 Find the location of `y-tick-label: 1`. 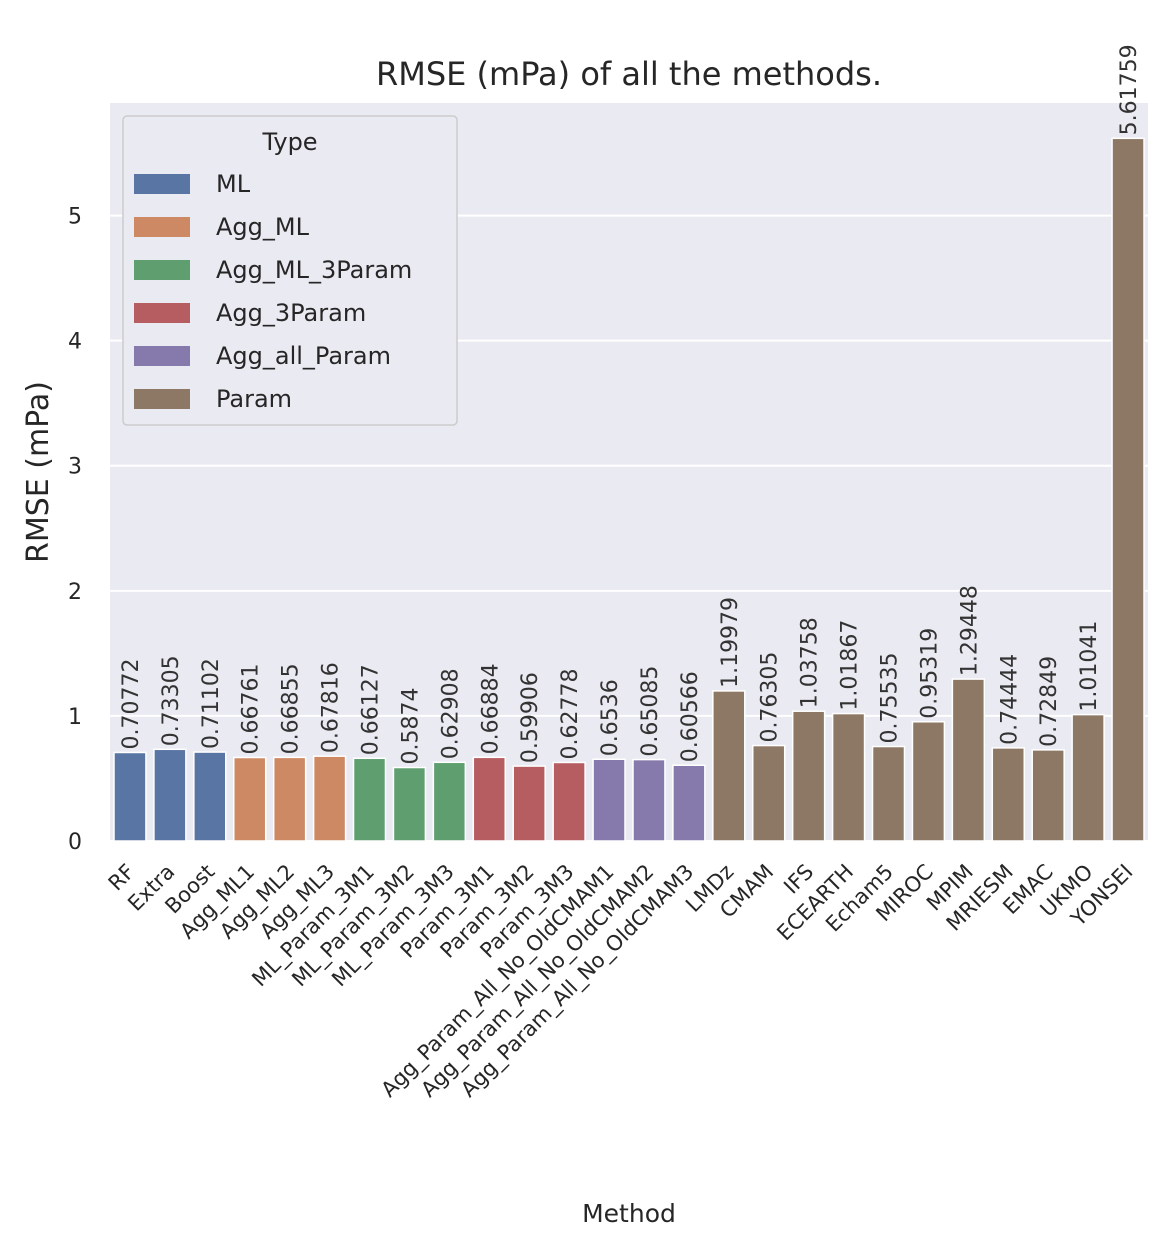

y-tick-label: 1 is located at coordinates (75, 717).